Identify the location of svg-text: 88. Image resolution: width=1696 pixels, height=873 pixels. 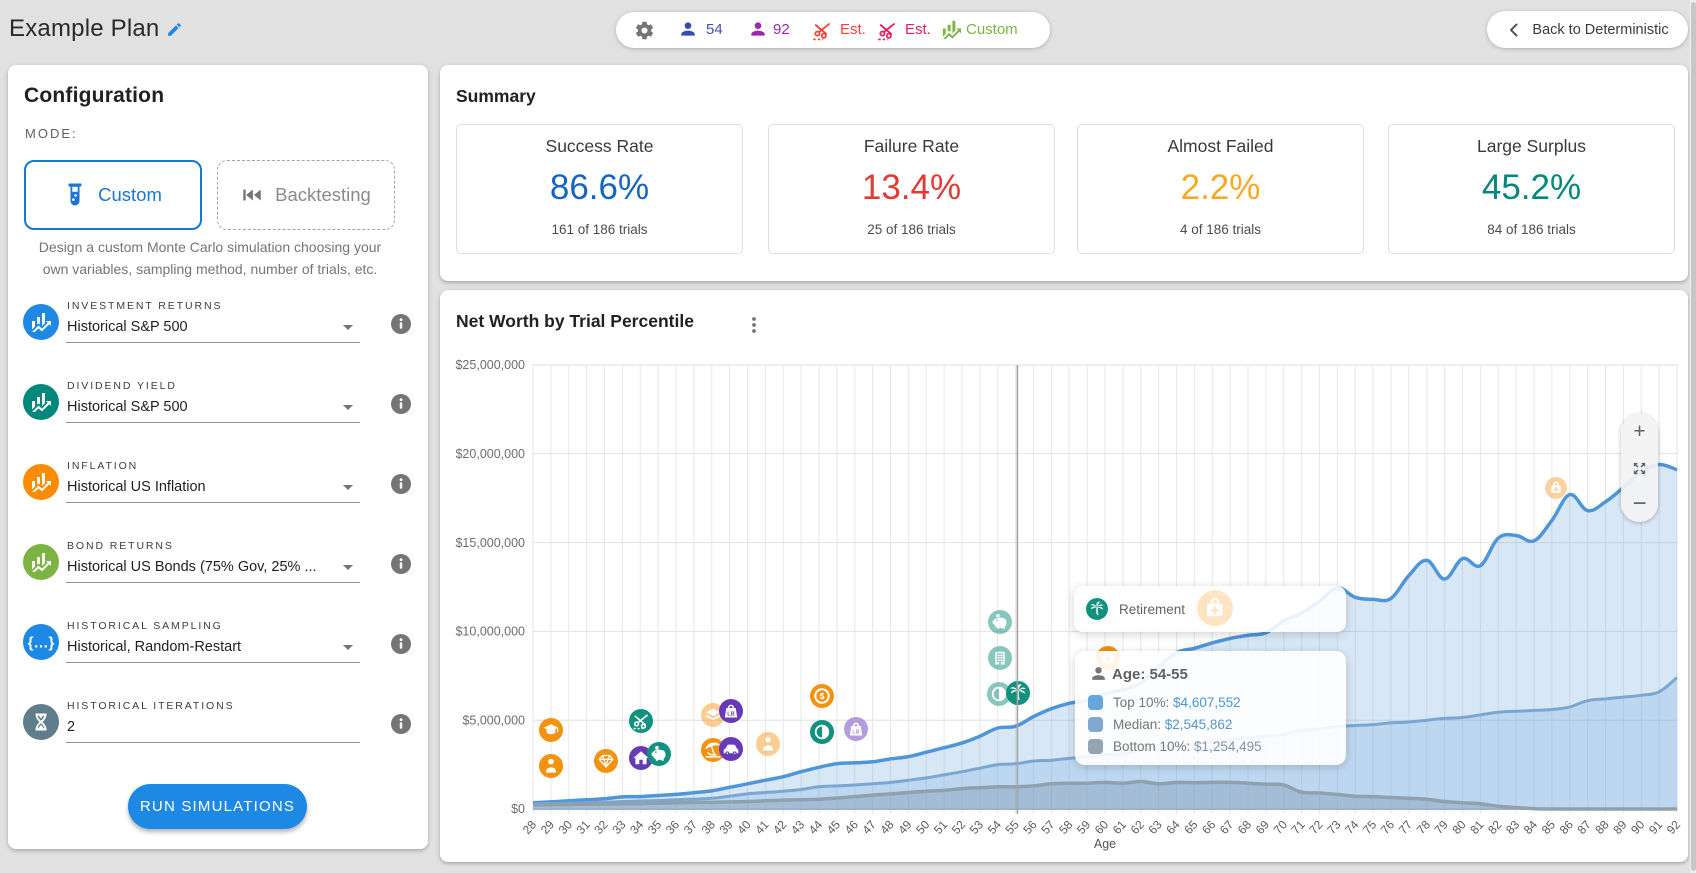
(1602, 827).